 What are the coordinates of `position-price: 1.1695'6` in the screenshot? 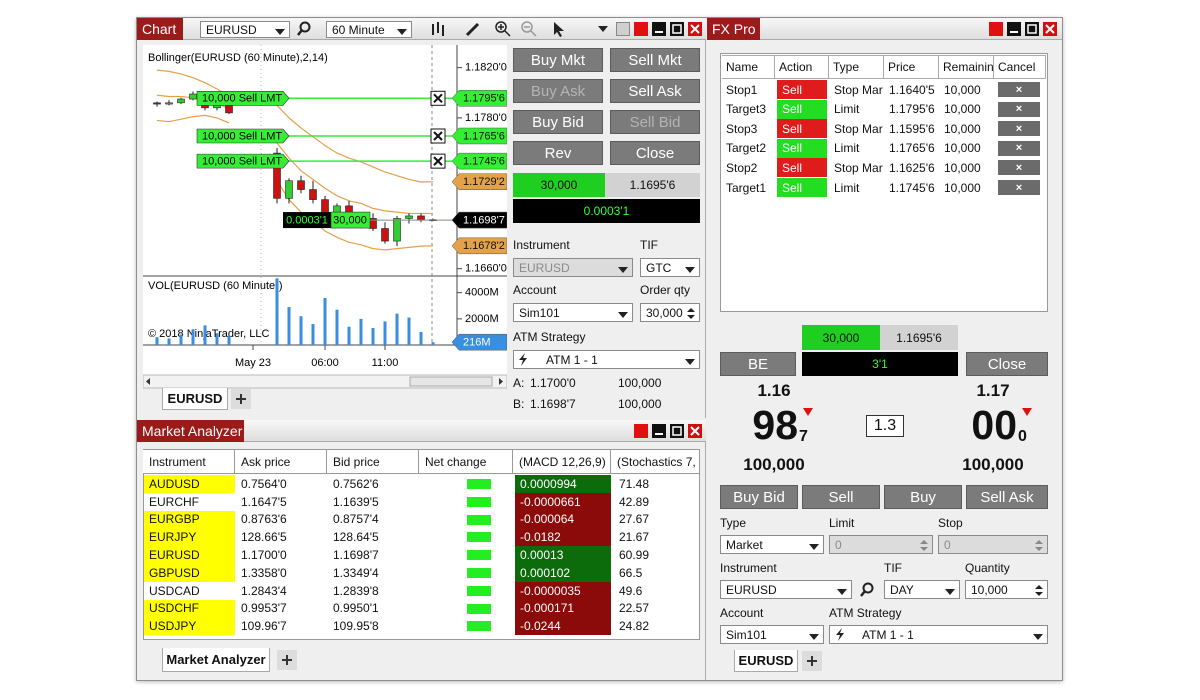 It's located at (652, 185).